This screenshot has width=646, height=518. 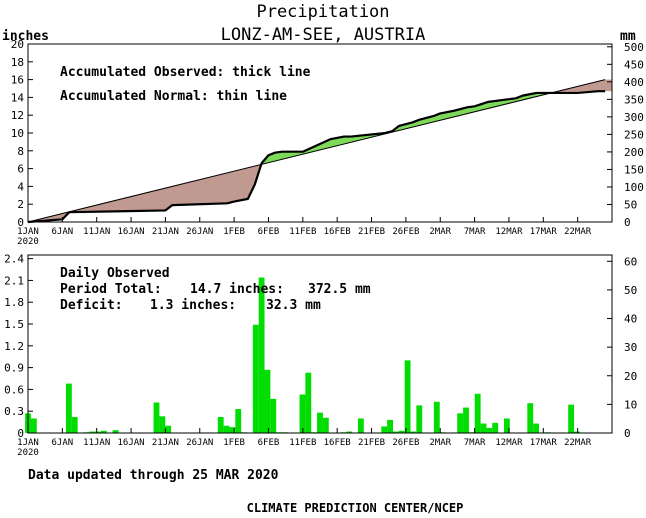 What do you see at coordinates (115, 273) in the screenshot?
I see `daily-legend-title: Daily Observed` at bounding box center [115, 273].